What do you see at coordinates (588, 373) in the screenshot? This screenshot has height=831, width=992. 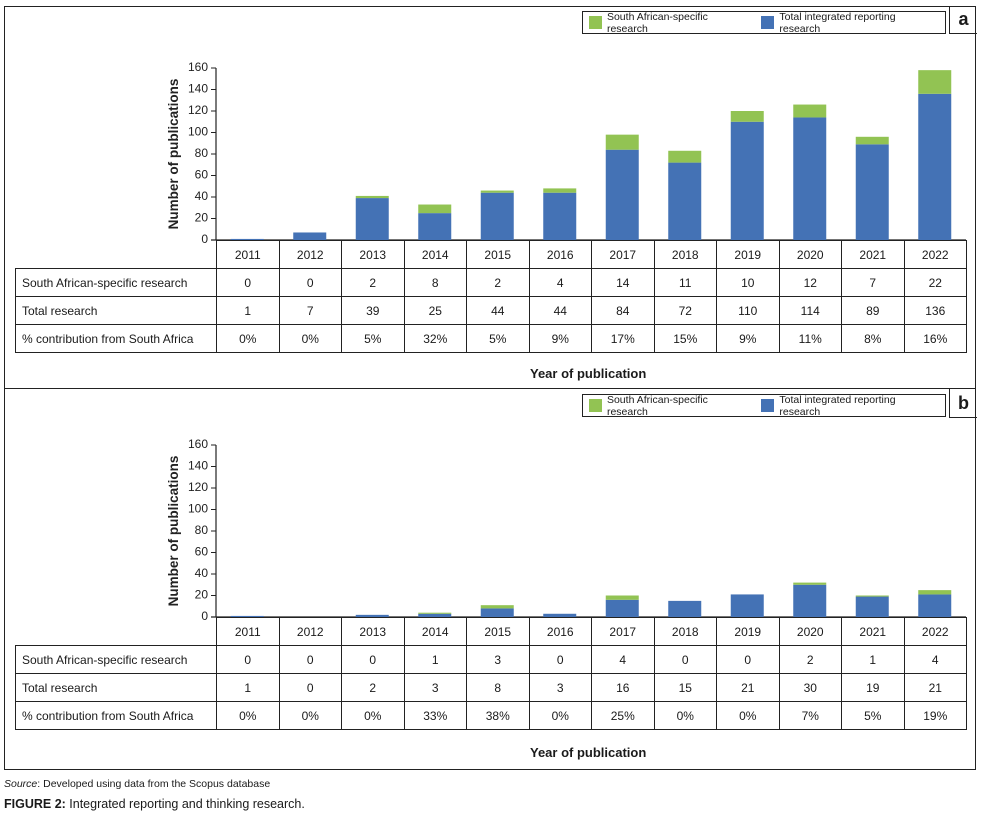 I see `x-axis-label: Year of publication` at bounding box center [588, 373].